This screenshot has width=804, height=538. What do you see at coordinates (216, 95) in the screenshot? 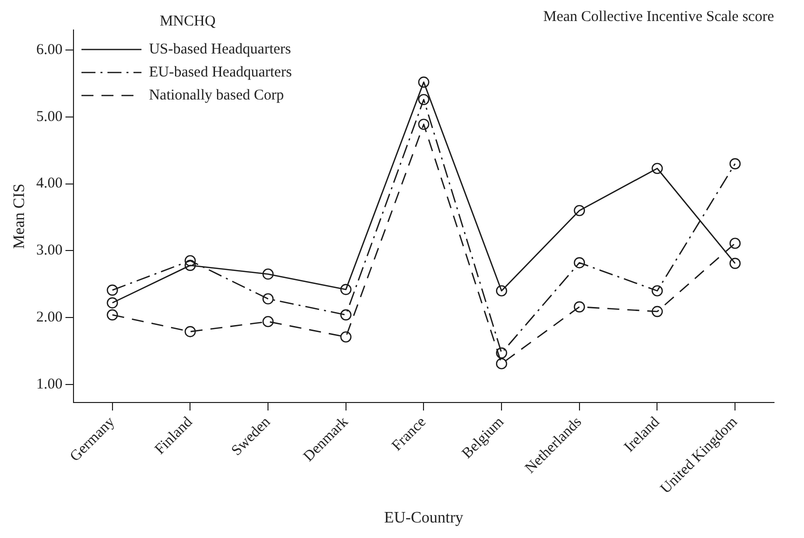
I see `legend-label: Nationally based Corp` at bounding box center [216, 95].